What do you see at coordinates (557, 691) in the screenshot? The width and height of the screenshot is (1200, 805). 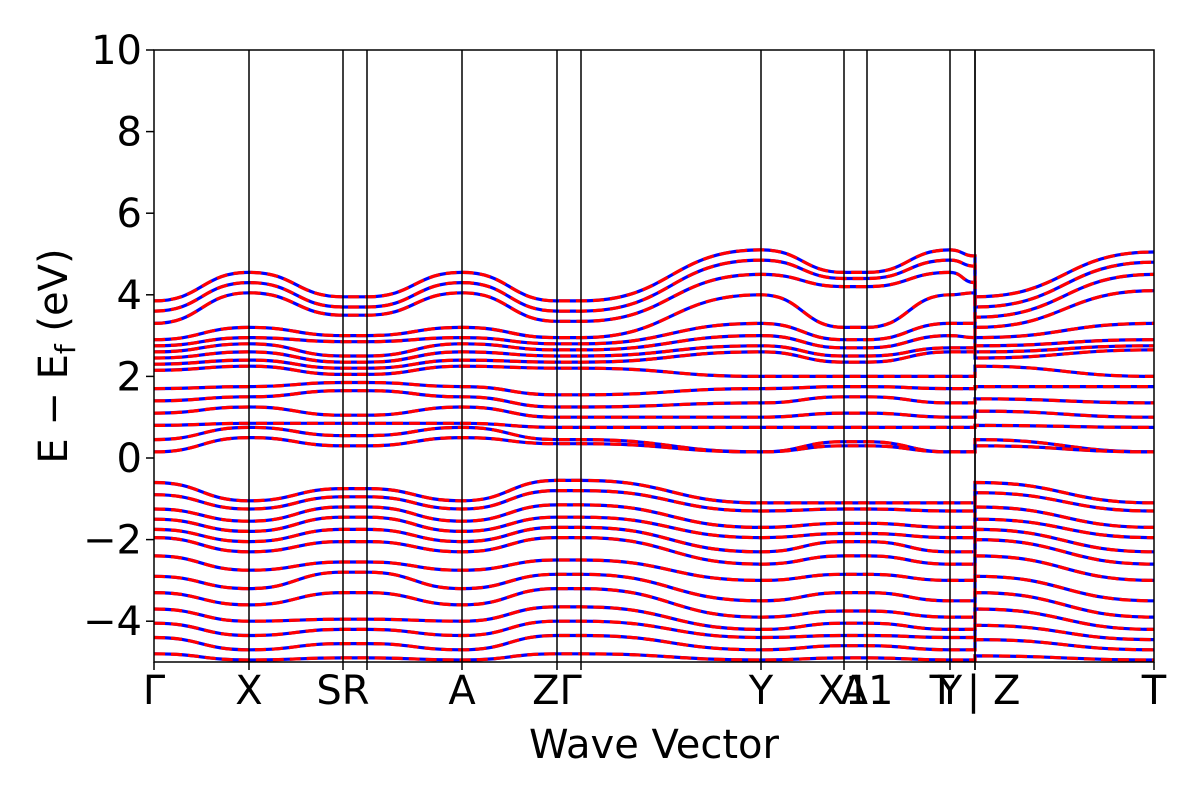 I see `x-tick-label: ZΓ` at bounding box center [557, 691].